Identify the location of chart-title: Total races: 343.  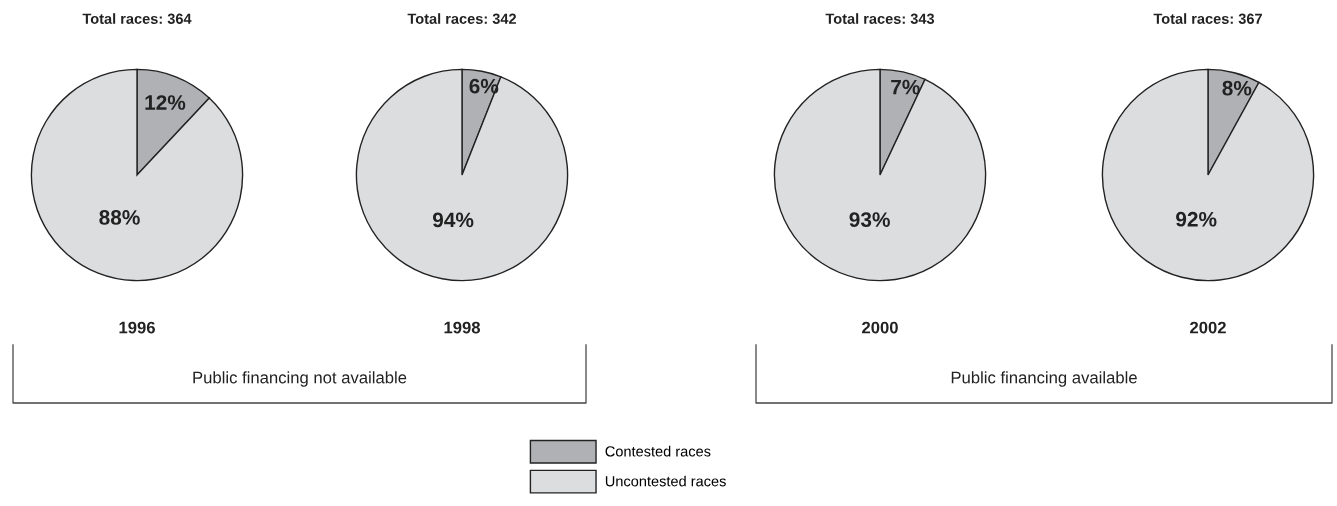
(880, 18).